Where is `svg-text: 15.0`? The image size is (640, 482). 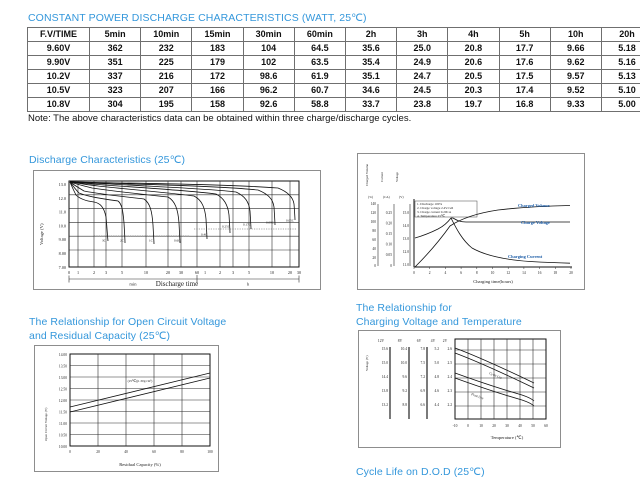
svg-text: 15.0 is located at coordinates (385, 363).